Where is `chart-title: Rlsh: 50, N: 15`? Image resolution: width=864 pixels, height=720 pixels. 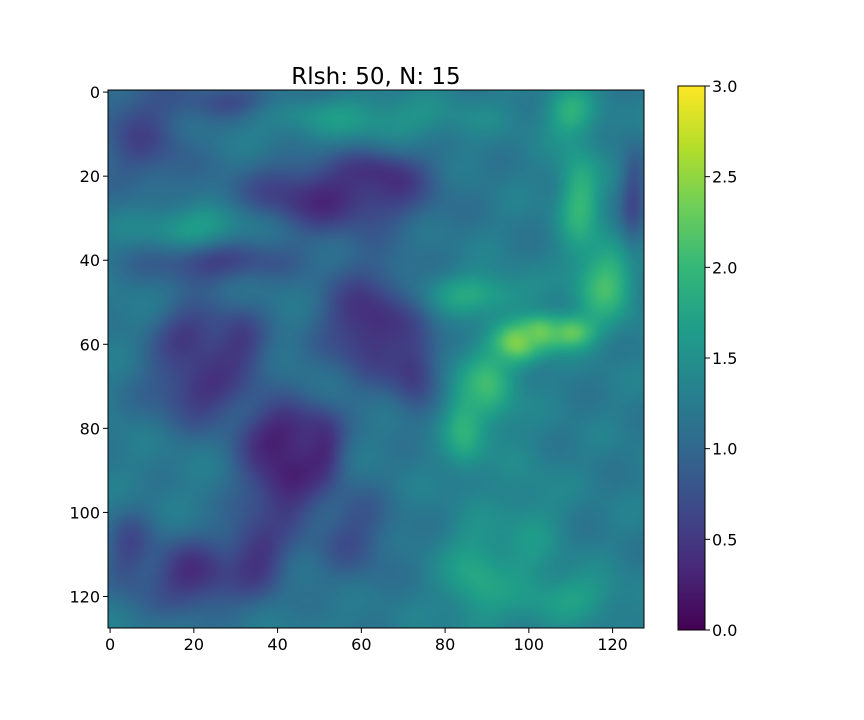 chart-title: Rlsh: 50, N: 15 is located at coordinates (375, 77).